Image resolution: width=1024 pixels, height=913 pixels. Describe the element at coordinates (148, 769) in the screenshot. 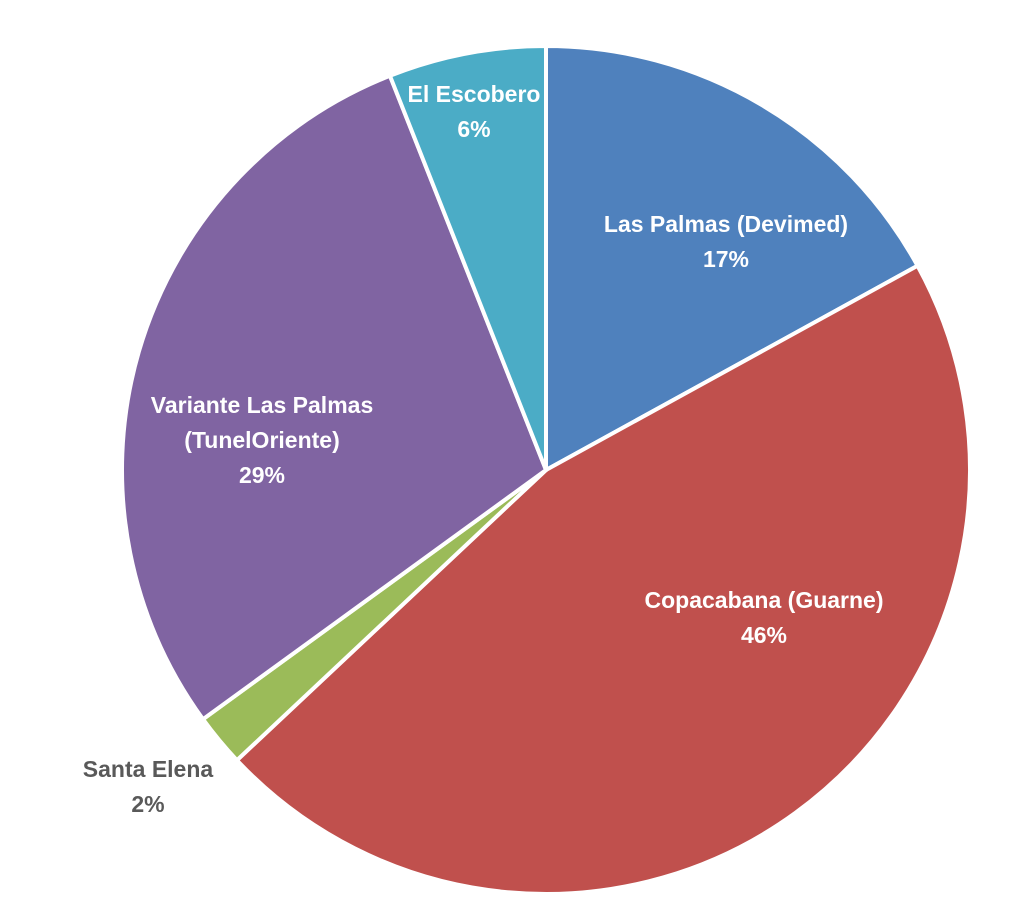

I see `data-label-line: Santa Elena` at that location.